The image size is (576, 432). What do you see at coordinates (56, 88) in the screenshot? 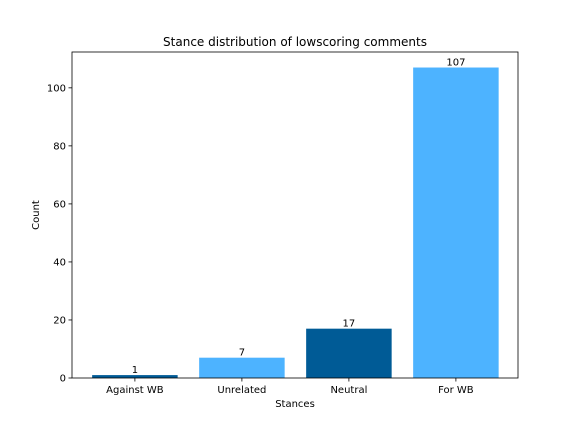
I see `y-tick-label: 100` at bounding box center [56, 88].